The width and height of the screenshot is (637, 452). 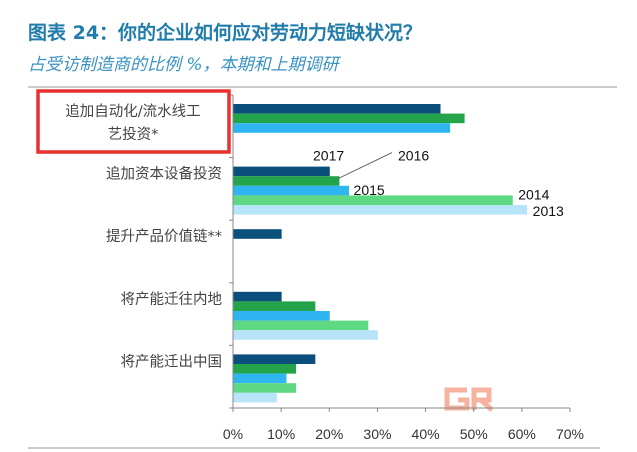 I want to click on leader-line, so click(x=364, y=166).